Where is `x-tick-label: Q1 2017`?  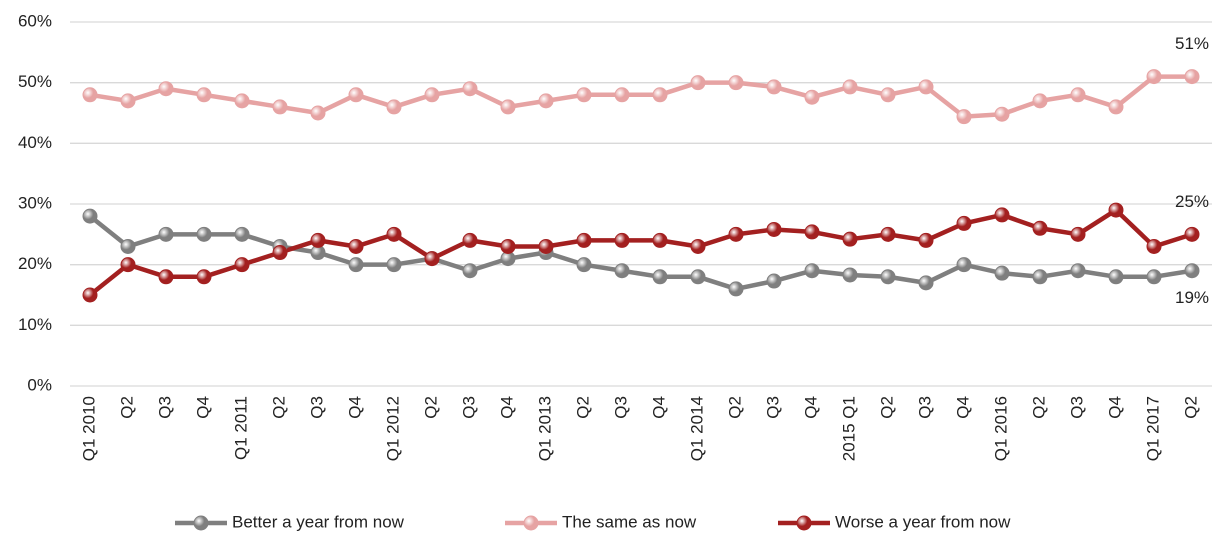 x-tick-label: Q1 2017 is located at coordinates (1152, 428).